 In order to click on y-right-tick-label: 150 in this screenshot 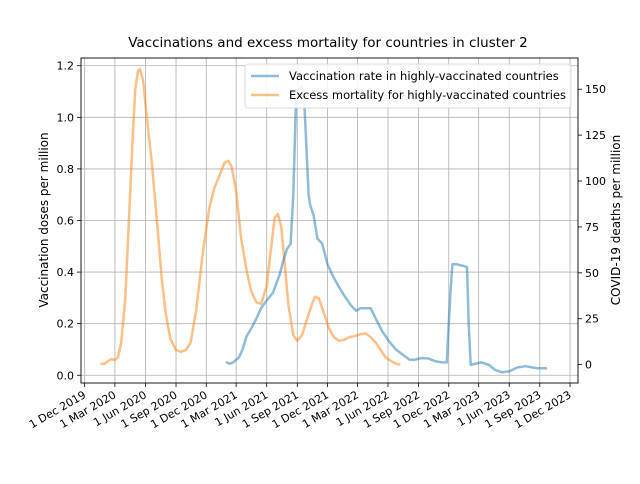, I will do `click(595, 89)`.